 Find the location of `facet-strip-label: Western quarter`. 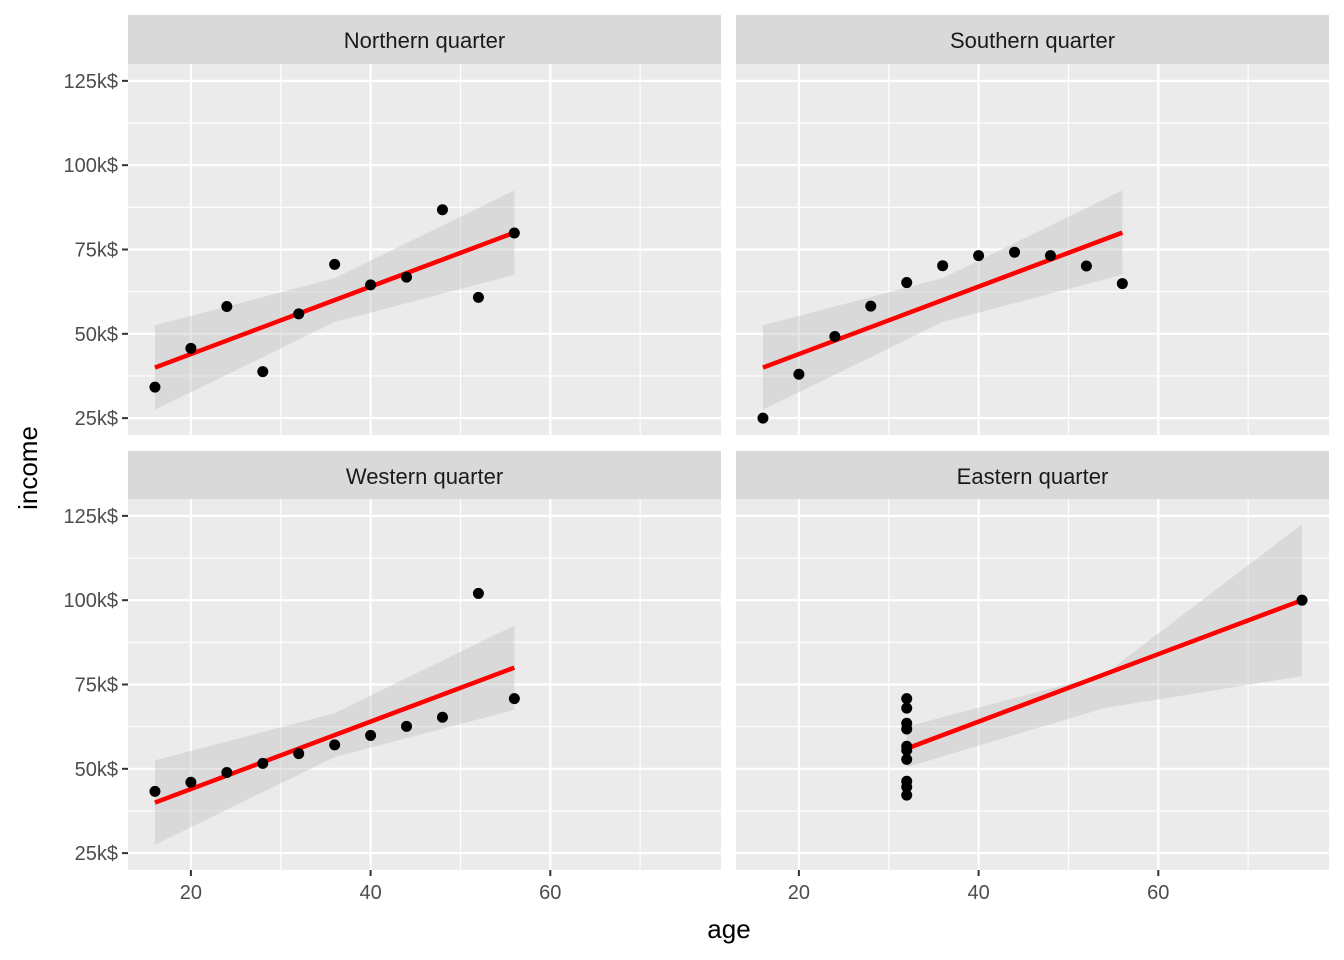

facet-strip-label: Western quarter is located at coordinates (424, 476).